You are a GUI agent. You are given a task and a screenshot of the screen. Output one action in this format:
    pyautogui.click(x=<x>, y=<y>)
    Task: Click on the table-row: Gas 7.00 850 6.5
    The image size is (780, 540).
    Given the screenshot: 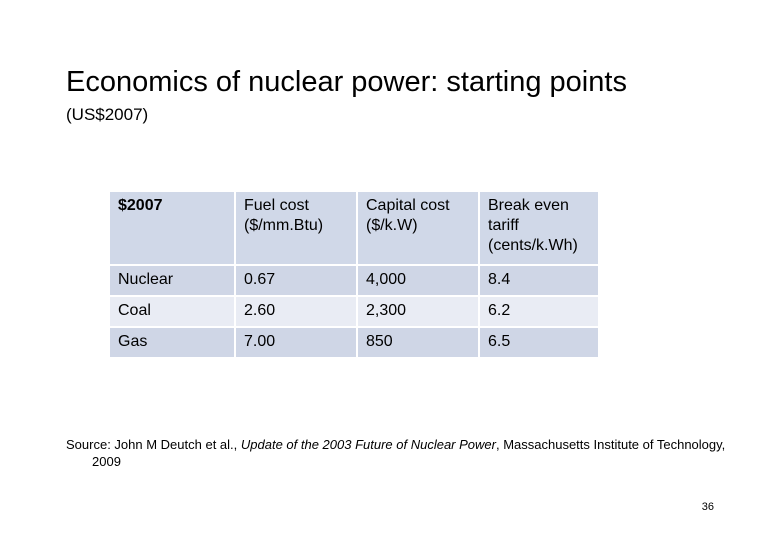 What is the action you would take?
    pyautogui.click(x=354, y=342)
    